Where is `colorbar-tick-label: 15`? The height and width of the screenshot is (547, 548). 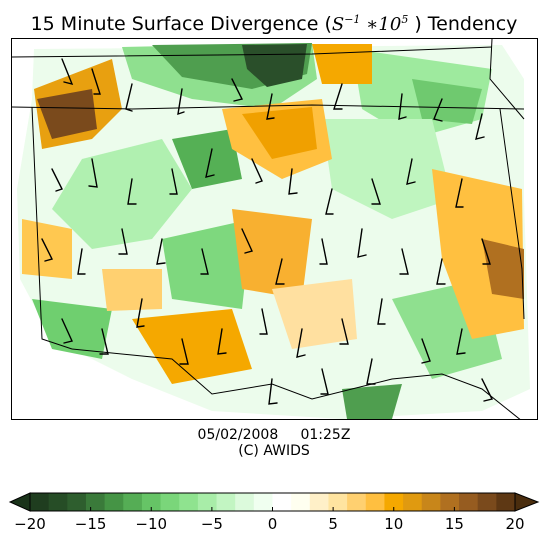
colorbar-tick-label: 15 is located at coordinates (454, 524).